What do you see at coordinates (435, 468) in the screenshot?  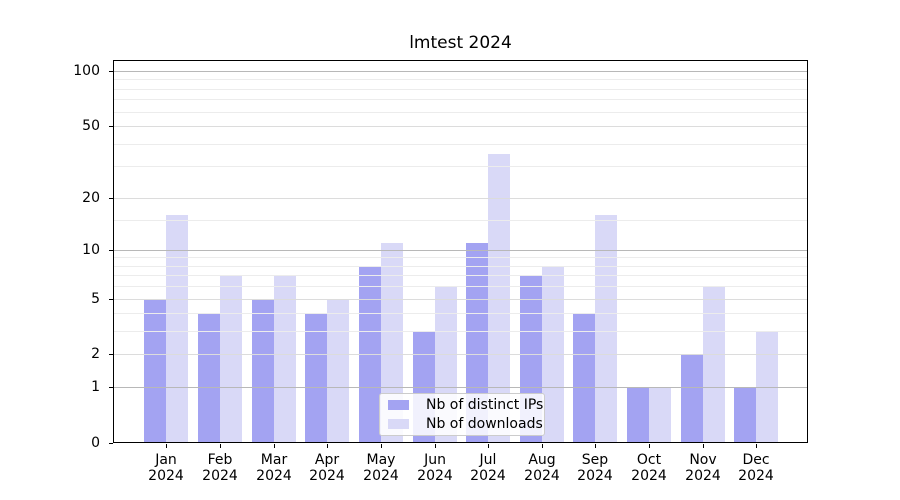 I see `x-tick-label: Jun 2024` at bounding box center [435, 468].